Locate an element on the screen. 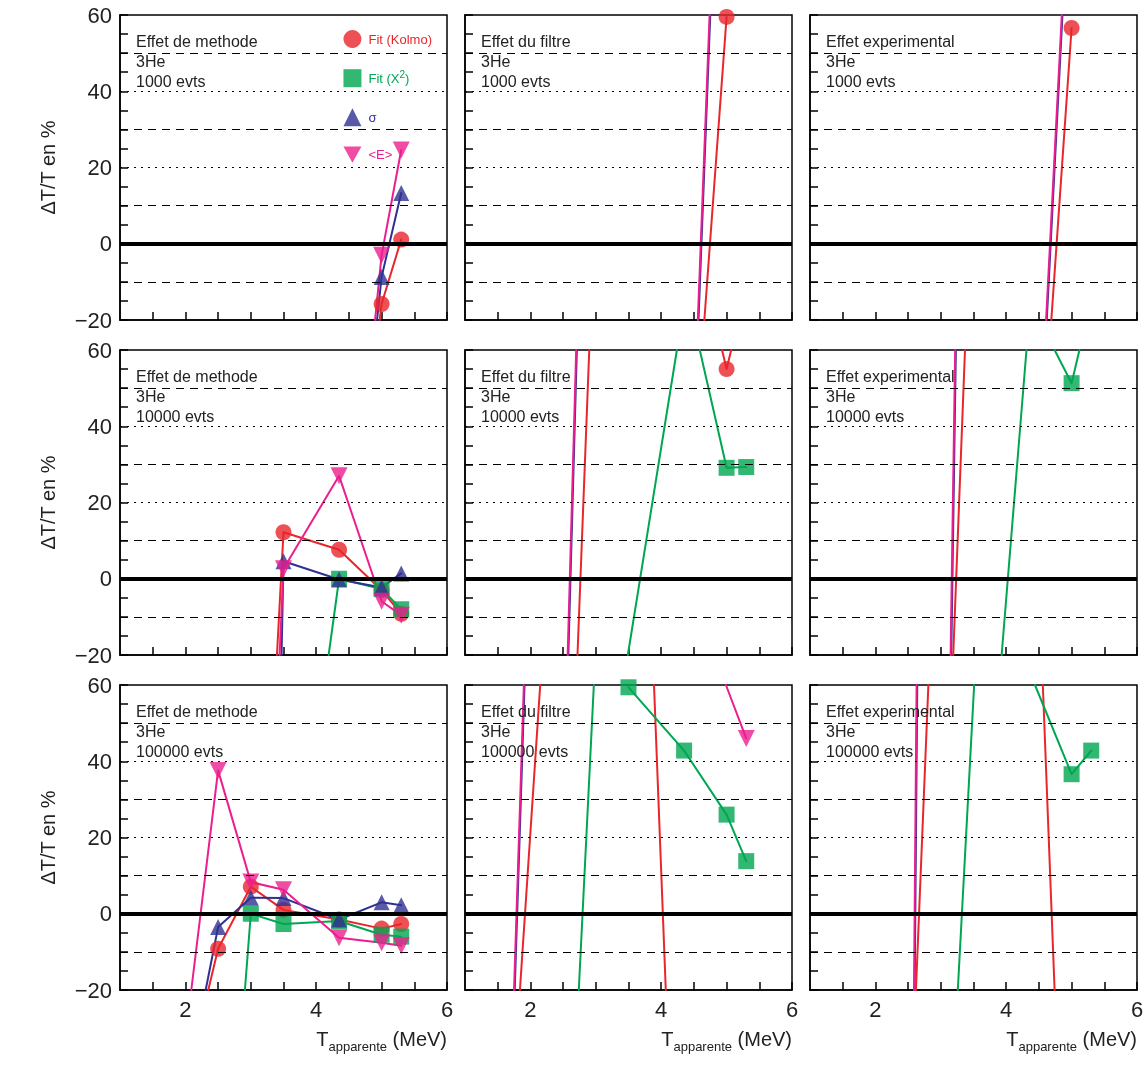 This screenshot has height=1072, width=1148. legend-label: <E> is located at coordinates (380, 155).